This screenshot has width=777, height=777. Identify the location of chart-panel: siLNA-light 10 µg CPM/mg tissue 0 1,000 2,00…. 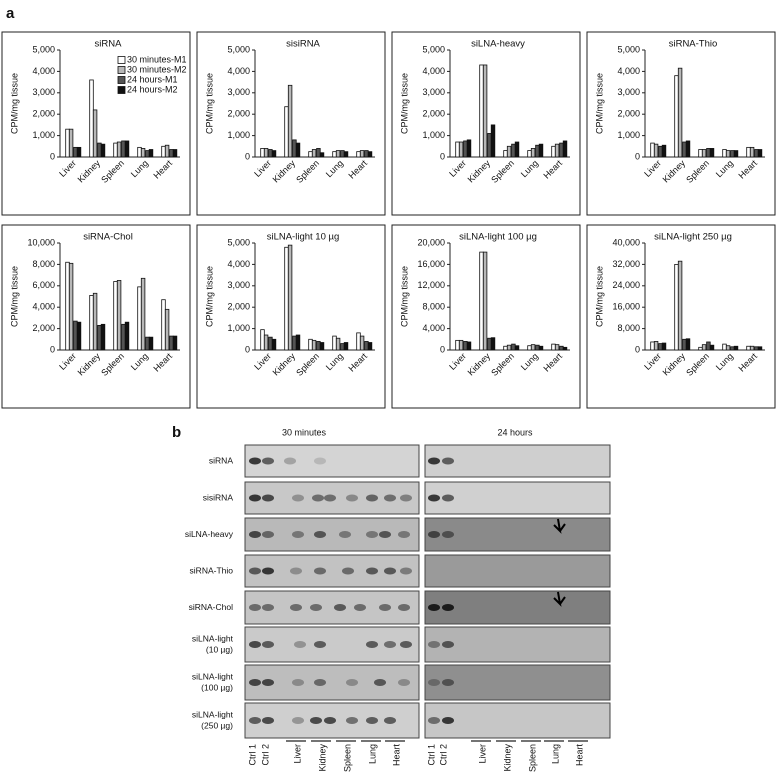
(291, 316).